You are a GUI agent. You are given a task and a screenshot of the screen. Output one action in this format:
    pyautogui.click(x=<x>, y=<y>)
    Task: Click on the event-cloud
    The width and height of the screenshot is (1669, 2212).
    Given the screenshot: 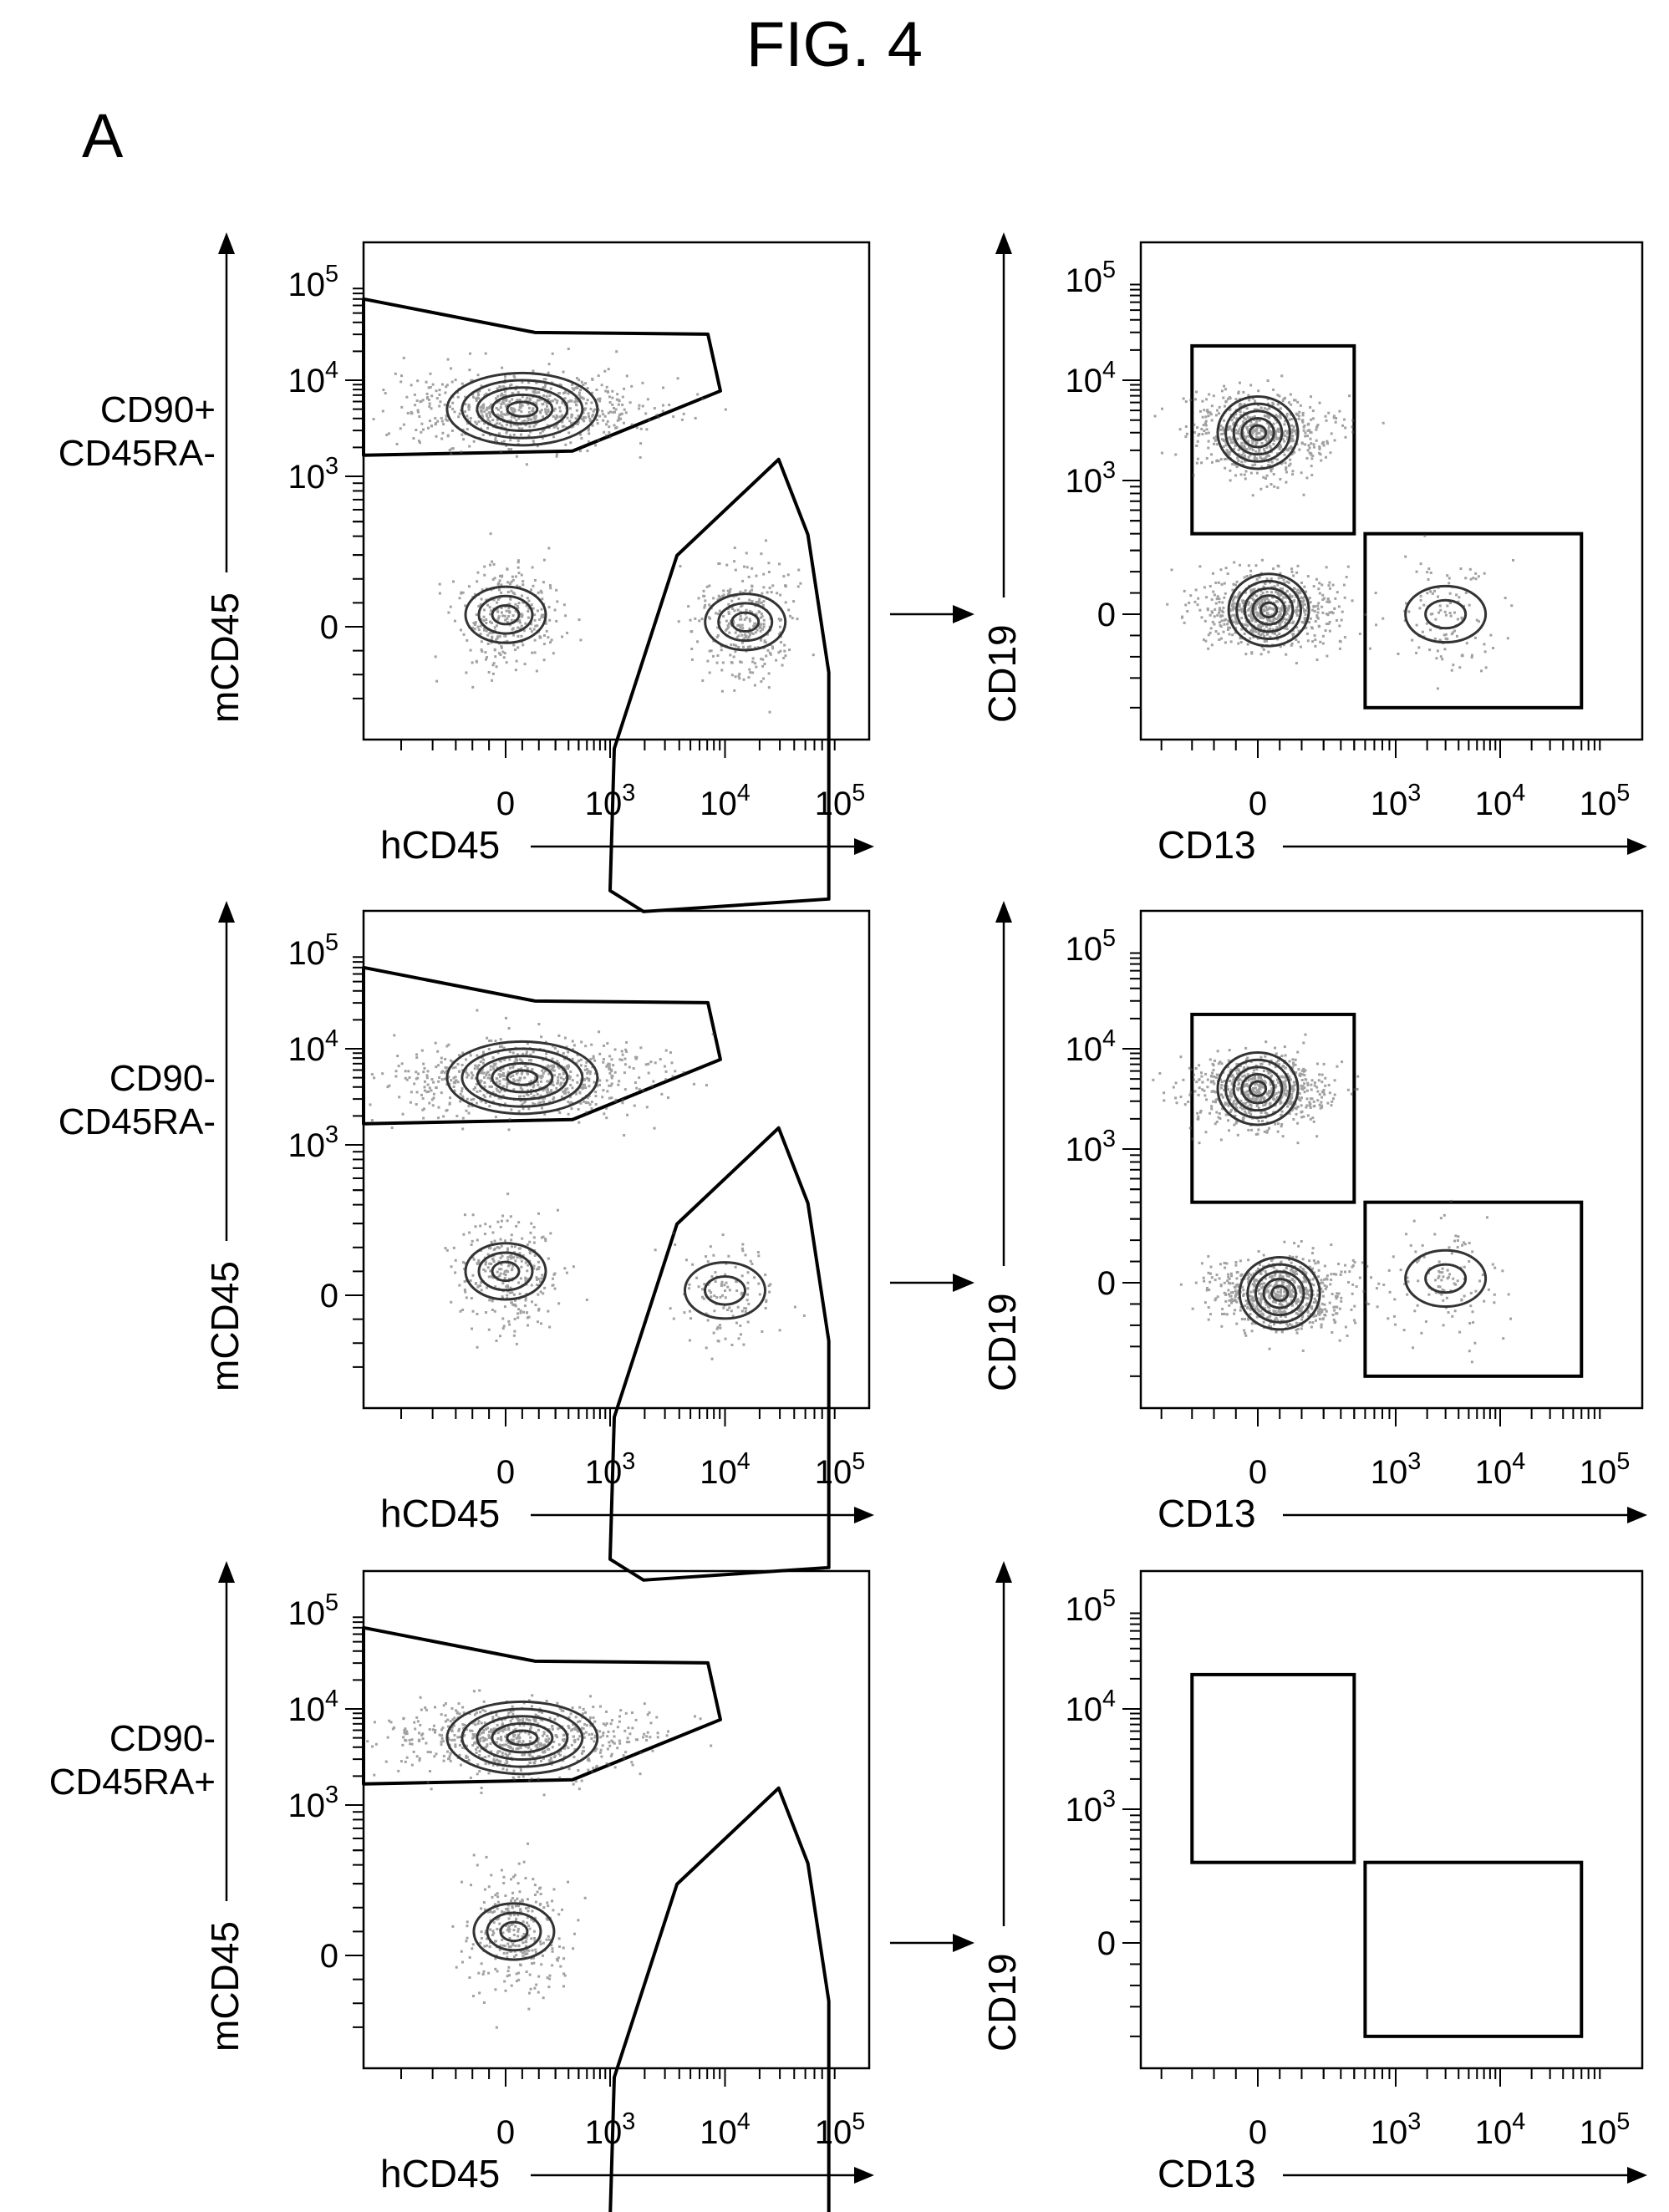 What is the action you would take?
    pyautogui.click(x=549, y=406)
    